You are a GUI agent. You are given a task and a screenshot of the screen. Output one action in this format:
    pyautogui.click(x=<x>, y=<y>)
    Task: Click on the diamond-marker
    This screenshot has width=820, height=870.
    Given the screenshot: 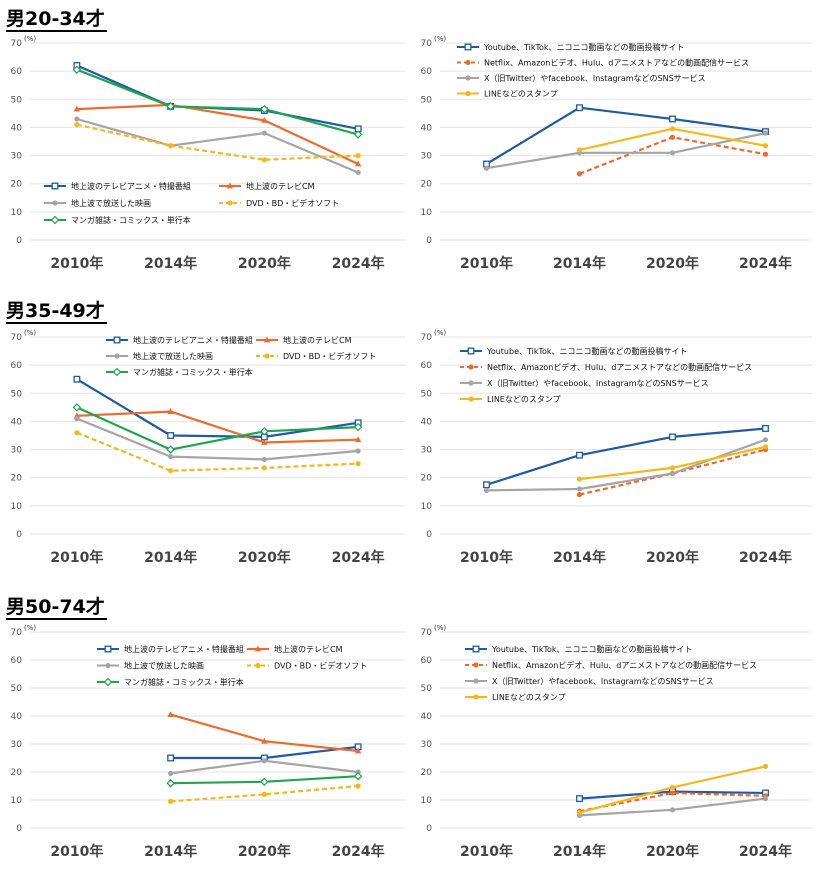 What is the action you would take?
    pyautogui.click(x=55, y=220)
    